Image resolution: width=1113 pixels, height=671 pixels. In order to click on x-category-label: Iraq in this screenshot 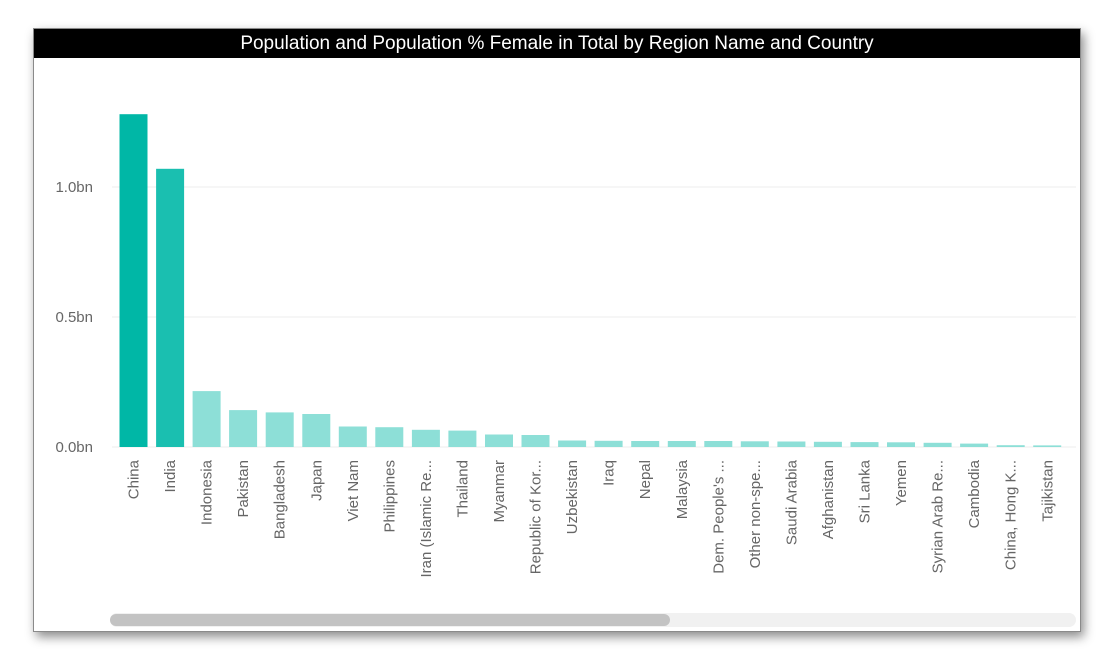, I will do `click(609, 473)`.